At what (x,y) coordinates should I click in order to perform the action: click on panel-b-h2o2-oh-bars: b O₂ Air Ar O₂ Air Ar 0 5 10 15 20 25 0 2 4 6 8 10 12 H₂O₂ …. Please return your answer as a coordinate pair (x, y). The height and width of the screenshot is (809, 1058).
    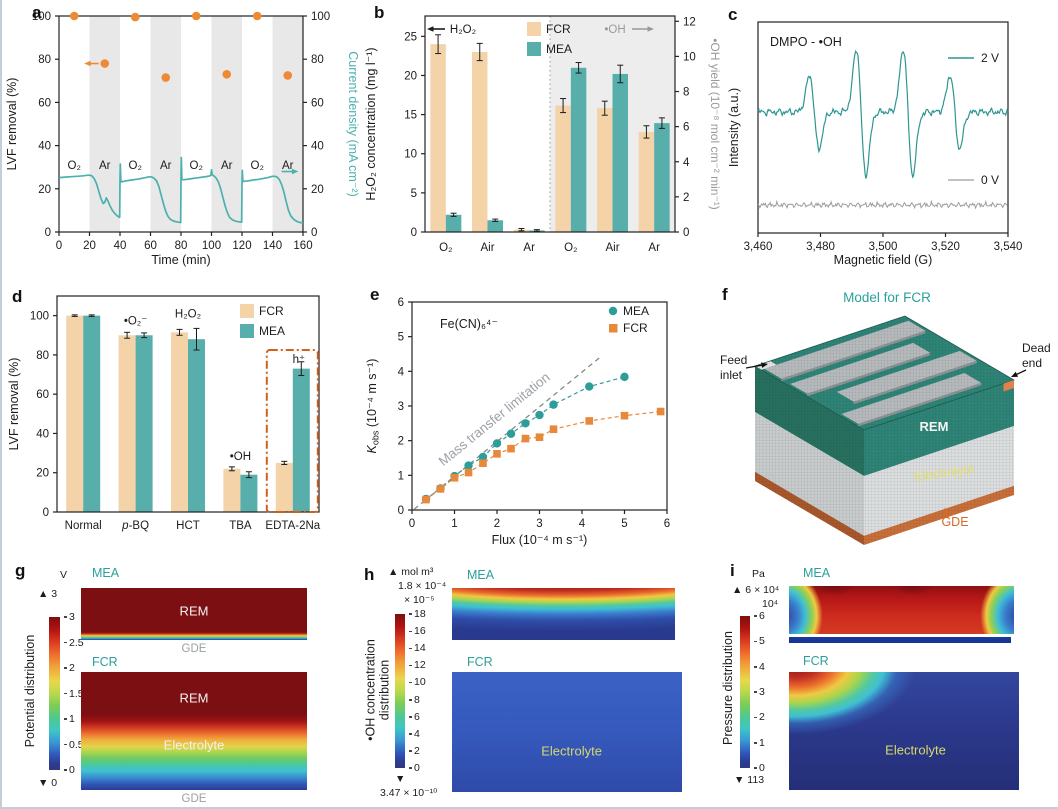
    Looking at the image, I should click on (542, 140).